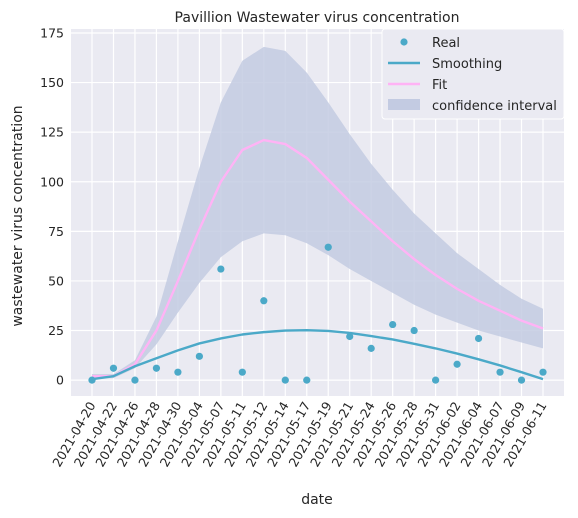 The height and width of the screenshot is (518, 578). I want to click on legend-real-label: Real, so click(446, 43).